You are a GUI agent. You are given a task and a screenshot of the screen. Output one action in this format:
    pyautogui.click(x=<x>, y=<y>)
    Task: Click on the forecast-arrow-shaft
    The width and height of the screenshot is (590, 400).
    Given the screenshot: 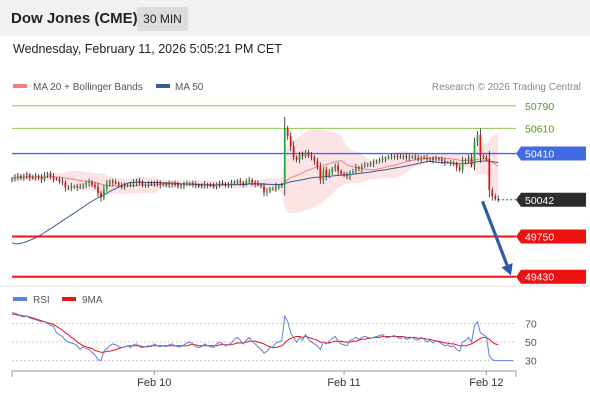 What is the action you would take?
    pyautogui.click(x=495, y=233)
    